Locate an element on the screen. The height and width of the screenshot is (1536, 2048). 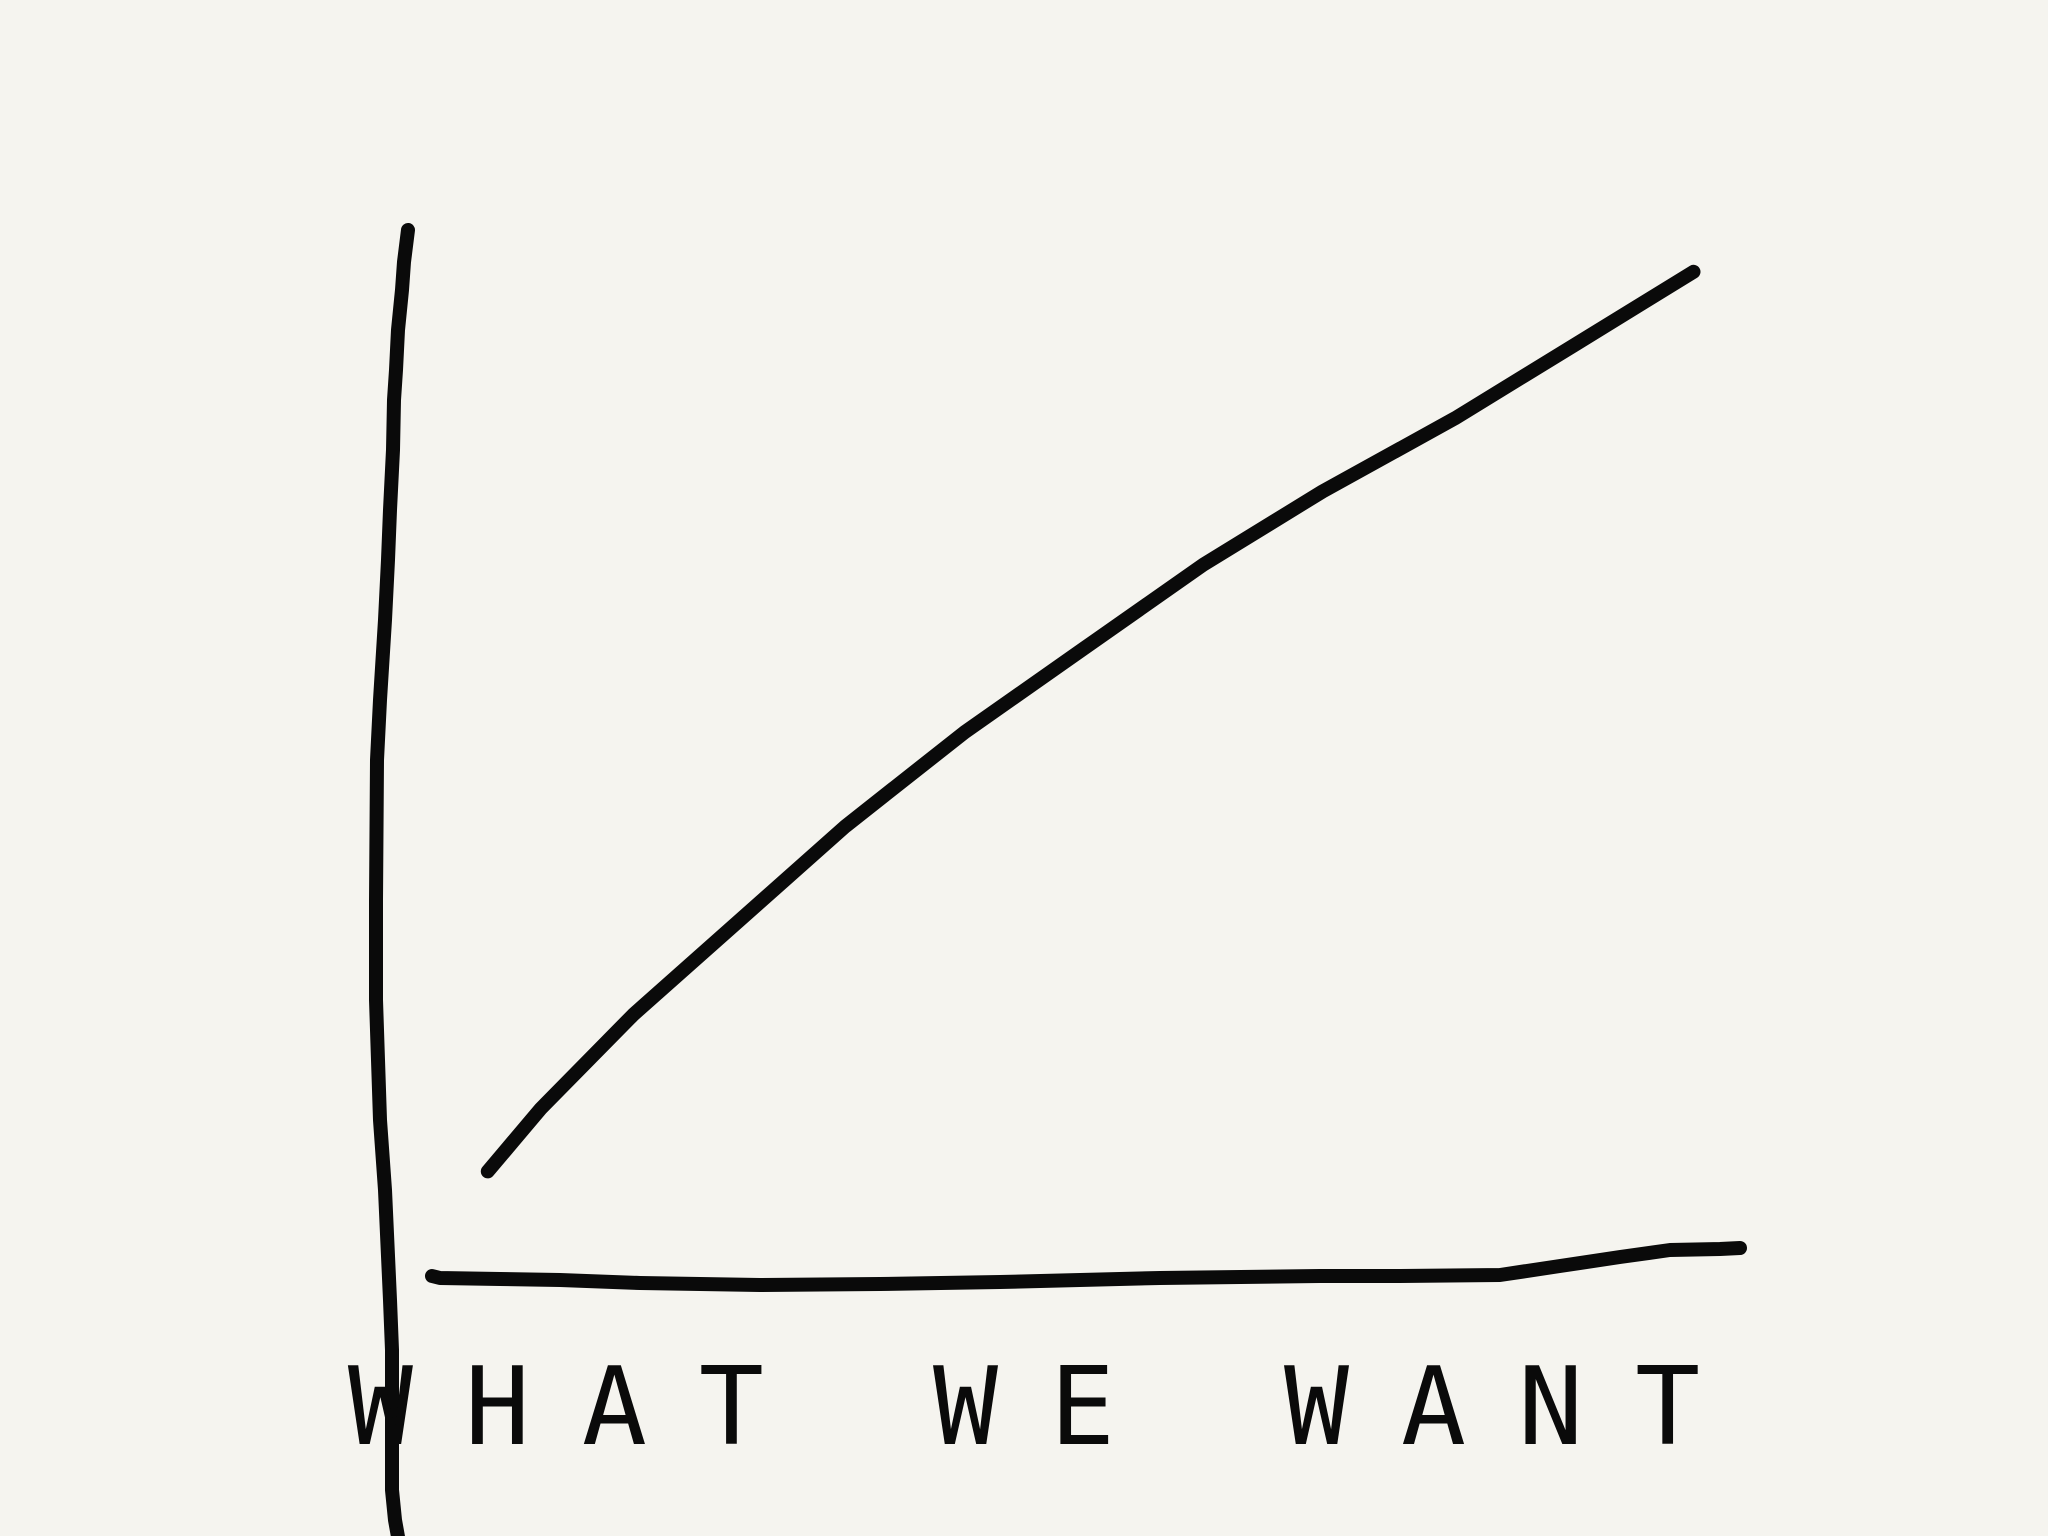
y-axis is located at coordinates (392, 879).